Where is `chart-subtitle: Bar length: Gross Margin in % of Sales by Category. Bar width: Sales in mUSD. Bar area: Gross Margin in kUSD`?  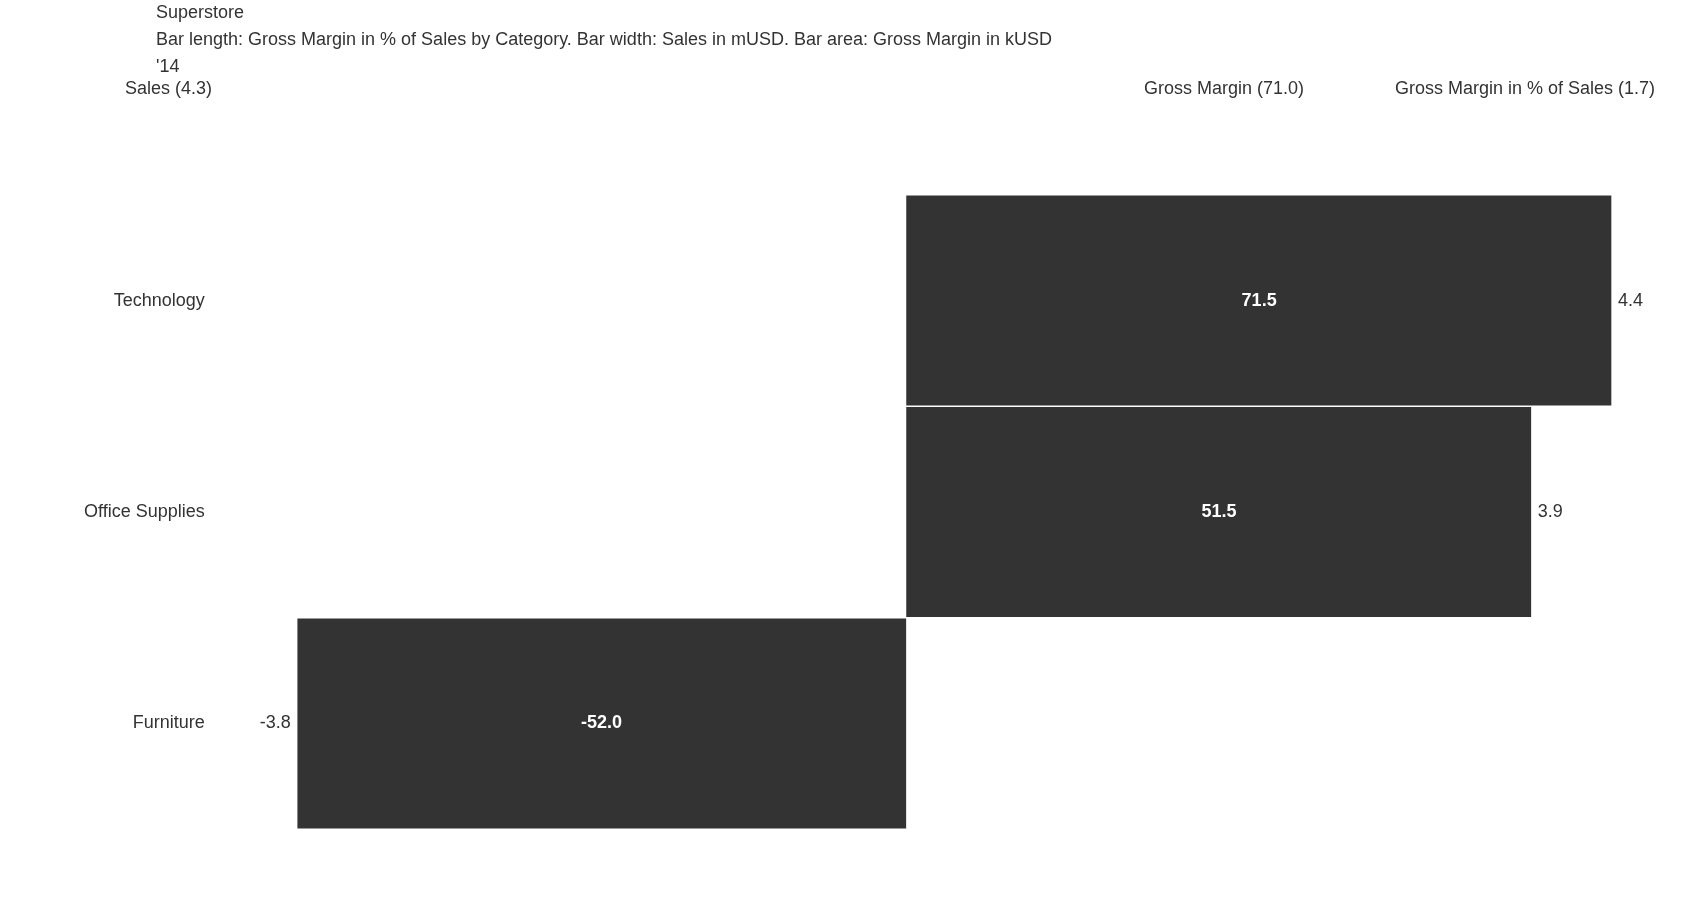
chart-subtitle: Bar length: Gross Margin in % of Sales by Category. Bar width: Sales in mUSD. Bar area: Gross Margin in kUSD is located at coordinates (604, 39).